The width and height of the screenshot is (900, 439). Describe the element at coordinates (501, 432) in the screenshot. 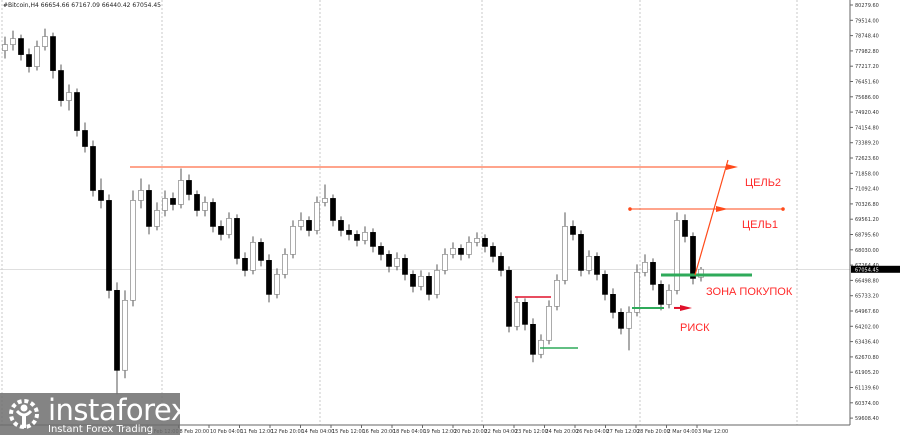

I see `x-tick-label: 22 Feb 04:00` at that location.